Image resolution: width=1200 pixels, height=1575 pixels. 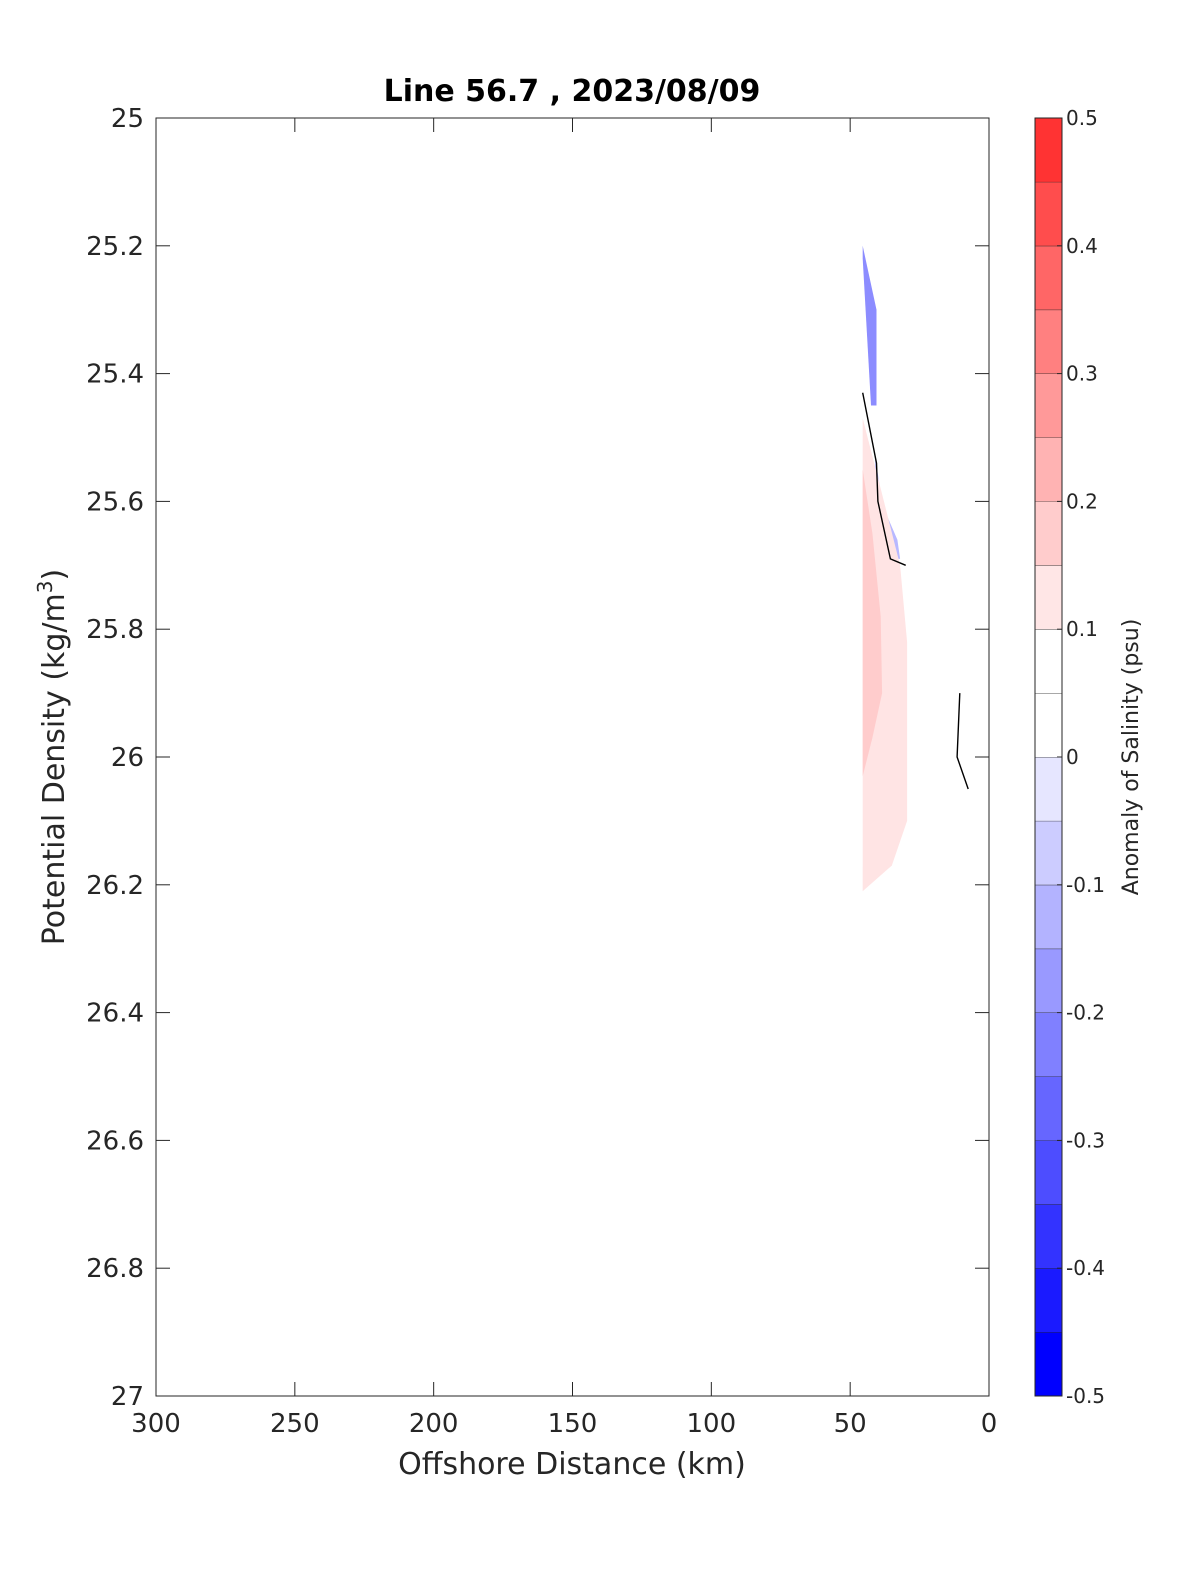 I want to click on colorbar-tick-label: 0.3, so click(x=1082, y=374).